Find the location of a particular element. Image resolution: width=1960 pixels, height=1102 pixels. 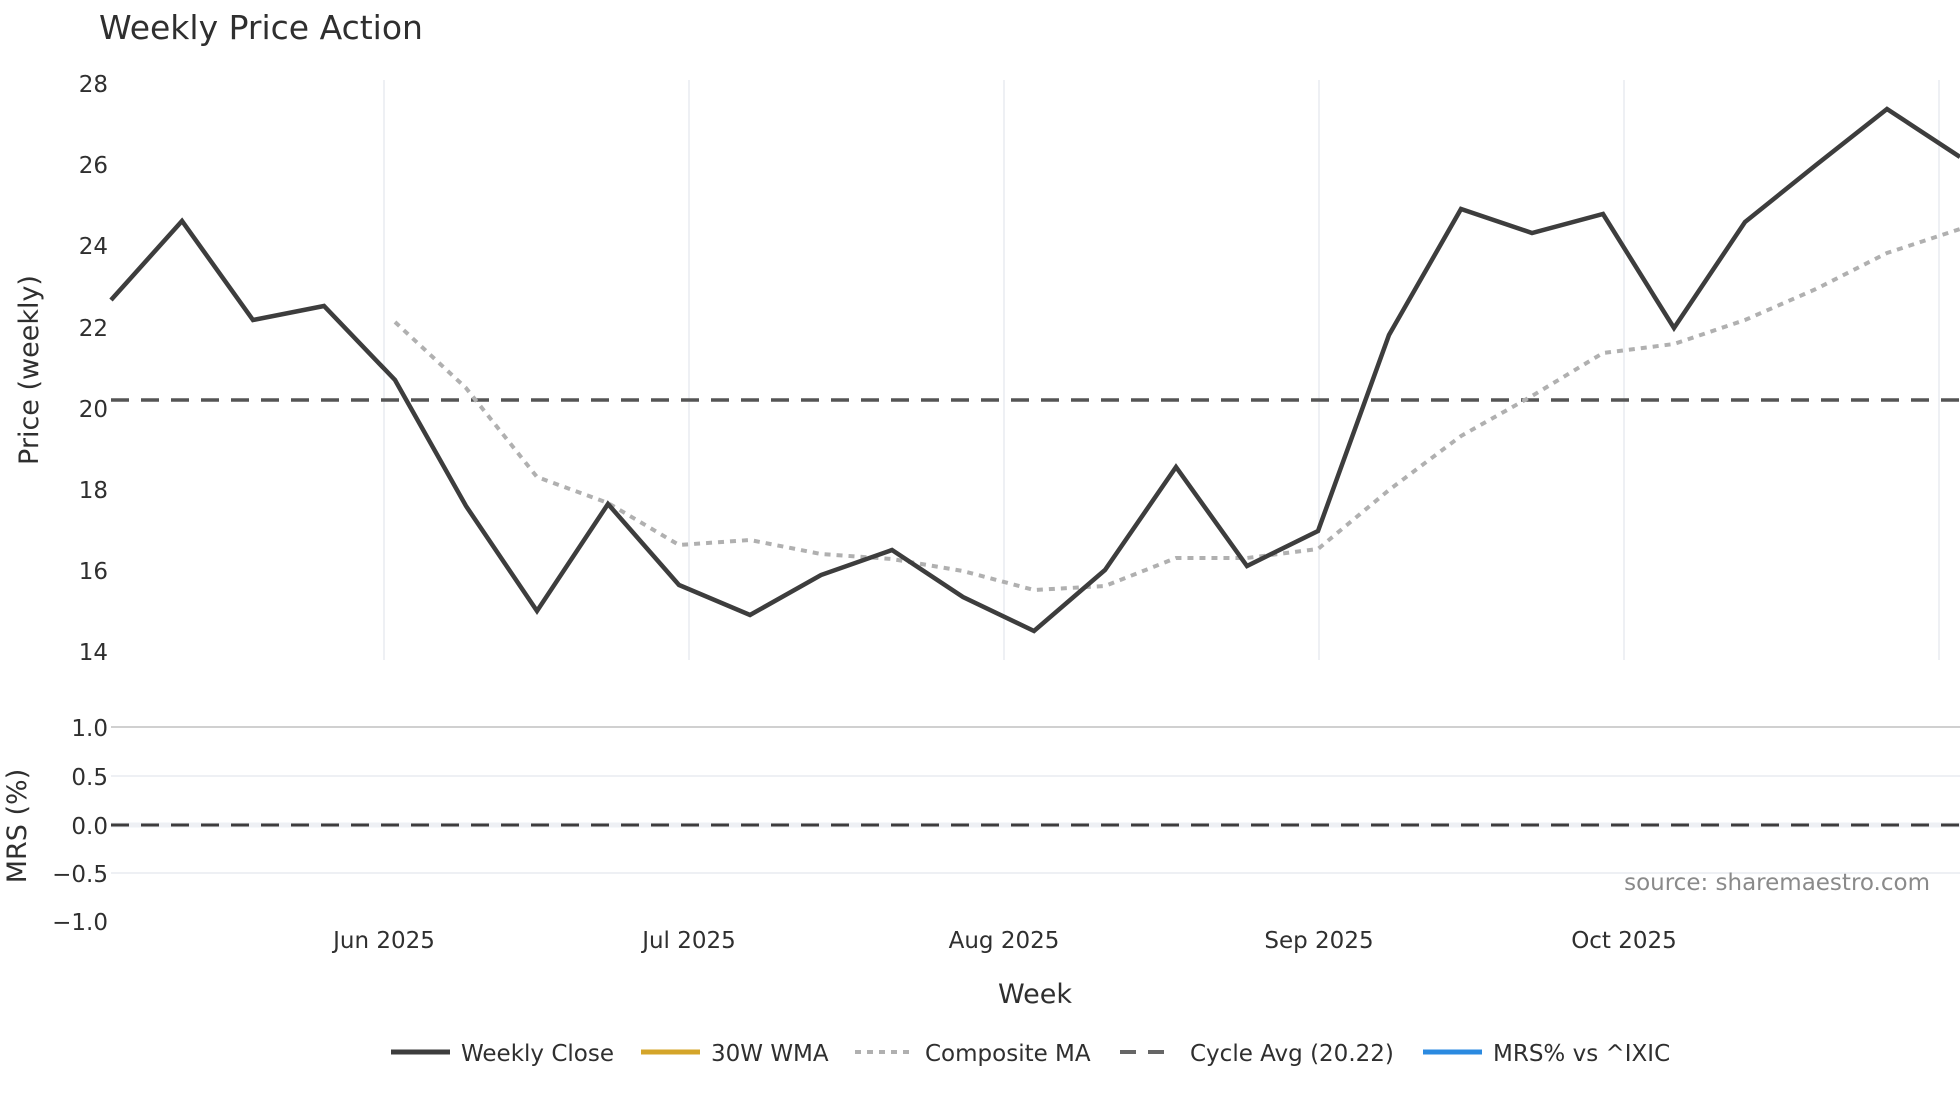

y-tick-16: 16 is located at coordinates (93, 572).